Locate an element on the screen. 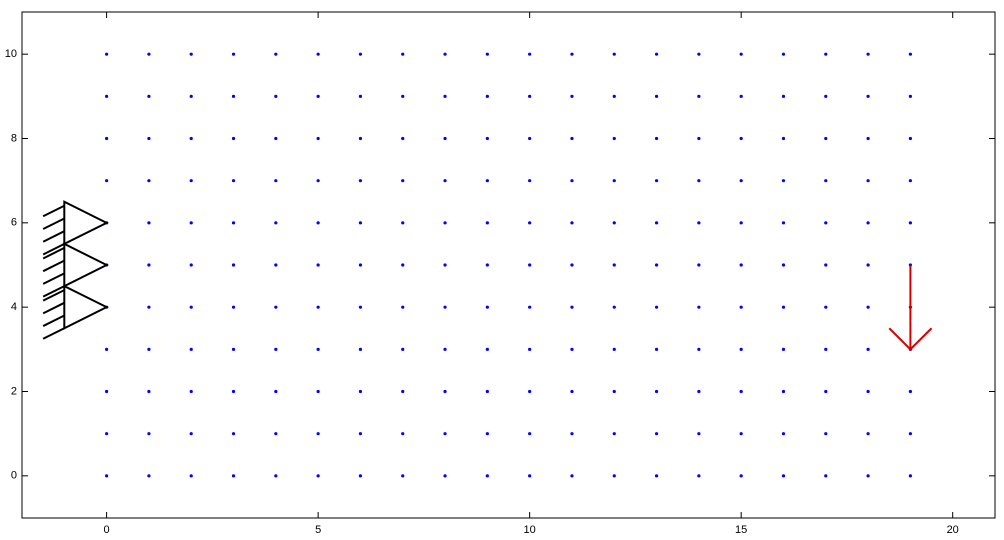  y-tick-label: 8 is located at coordinates (14, 138).